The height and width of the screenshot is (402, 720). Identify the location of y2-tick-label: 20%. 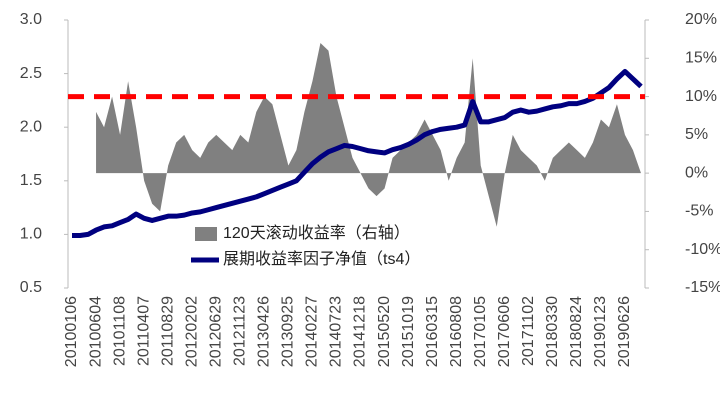
(701, 19).